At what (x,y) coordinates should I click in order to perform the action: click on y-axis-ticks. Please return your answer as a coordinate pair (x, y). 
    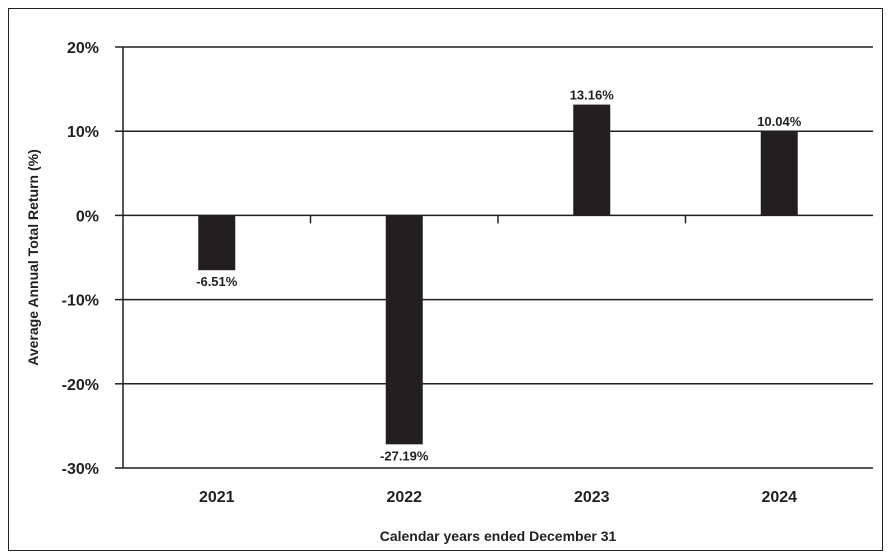
    Looking at the image, I should click on (119, 257).